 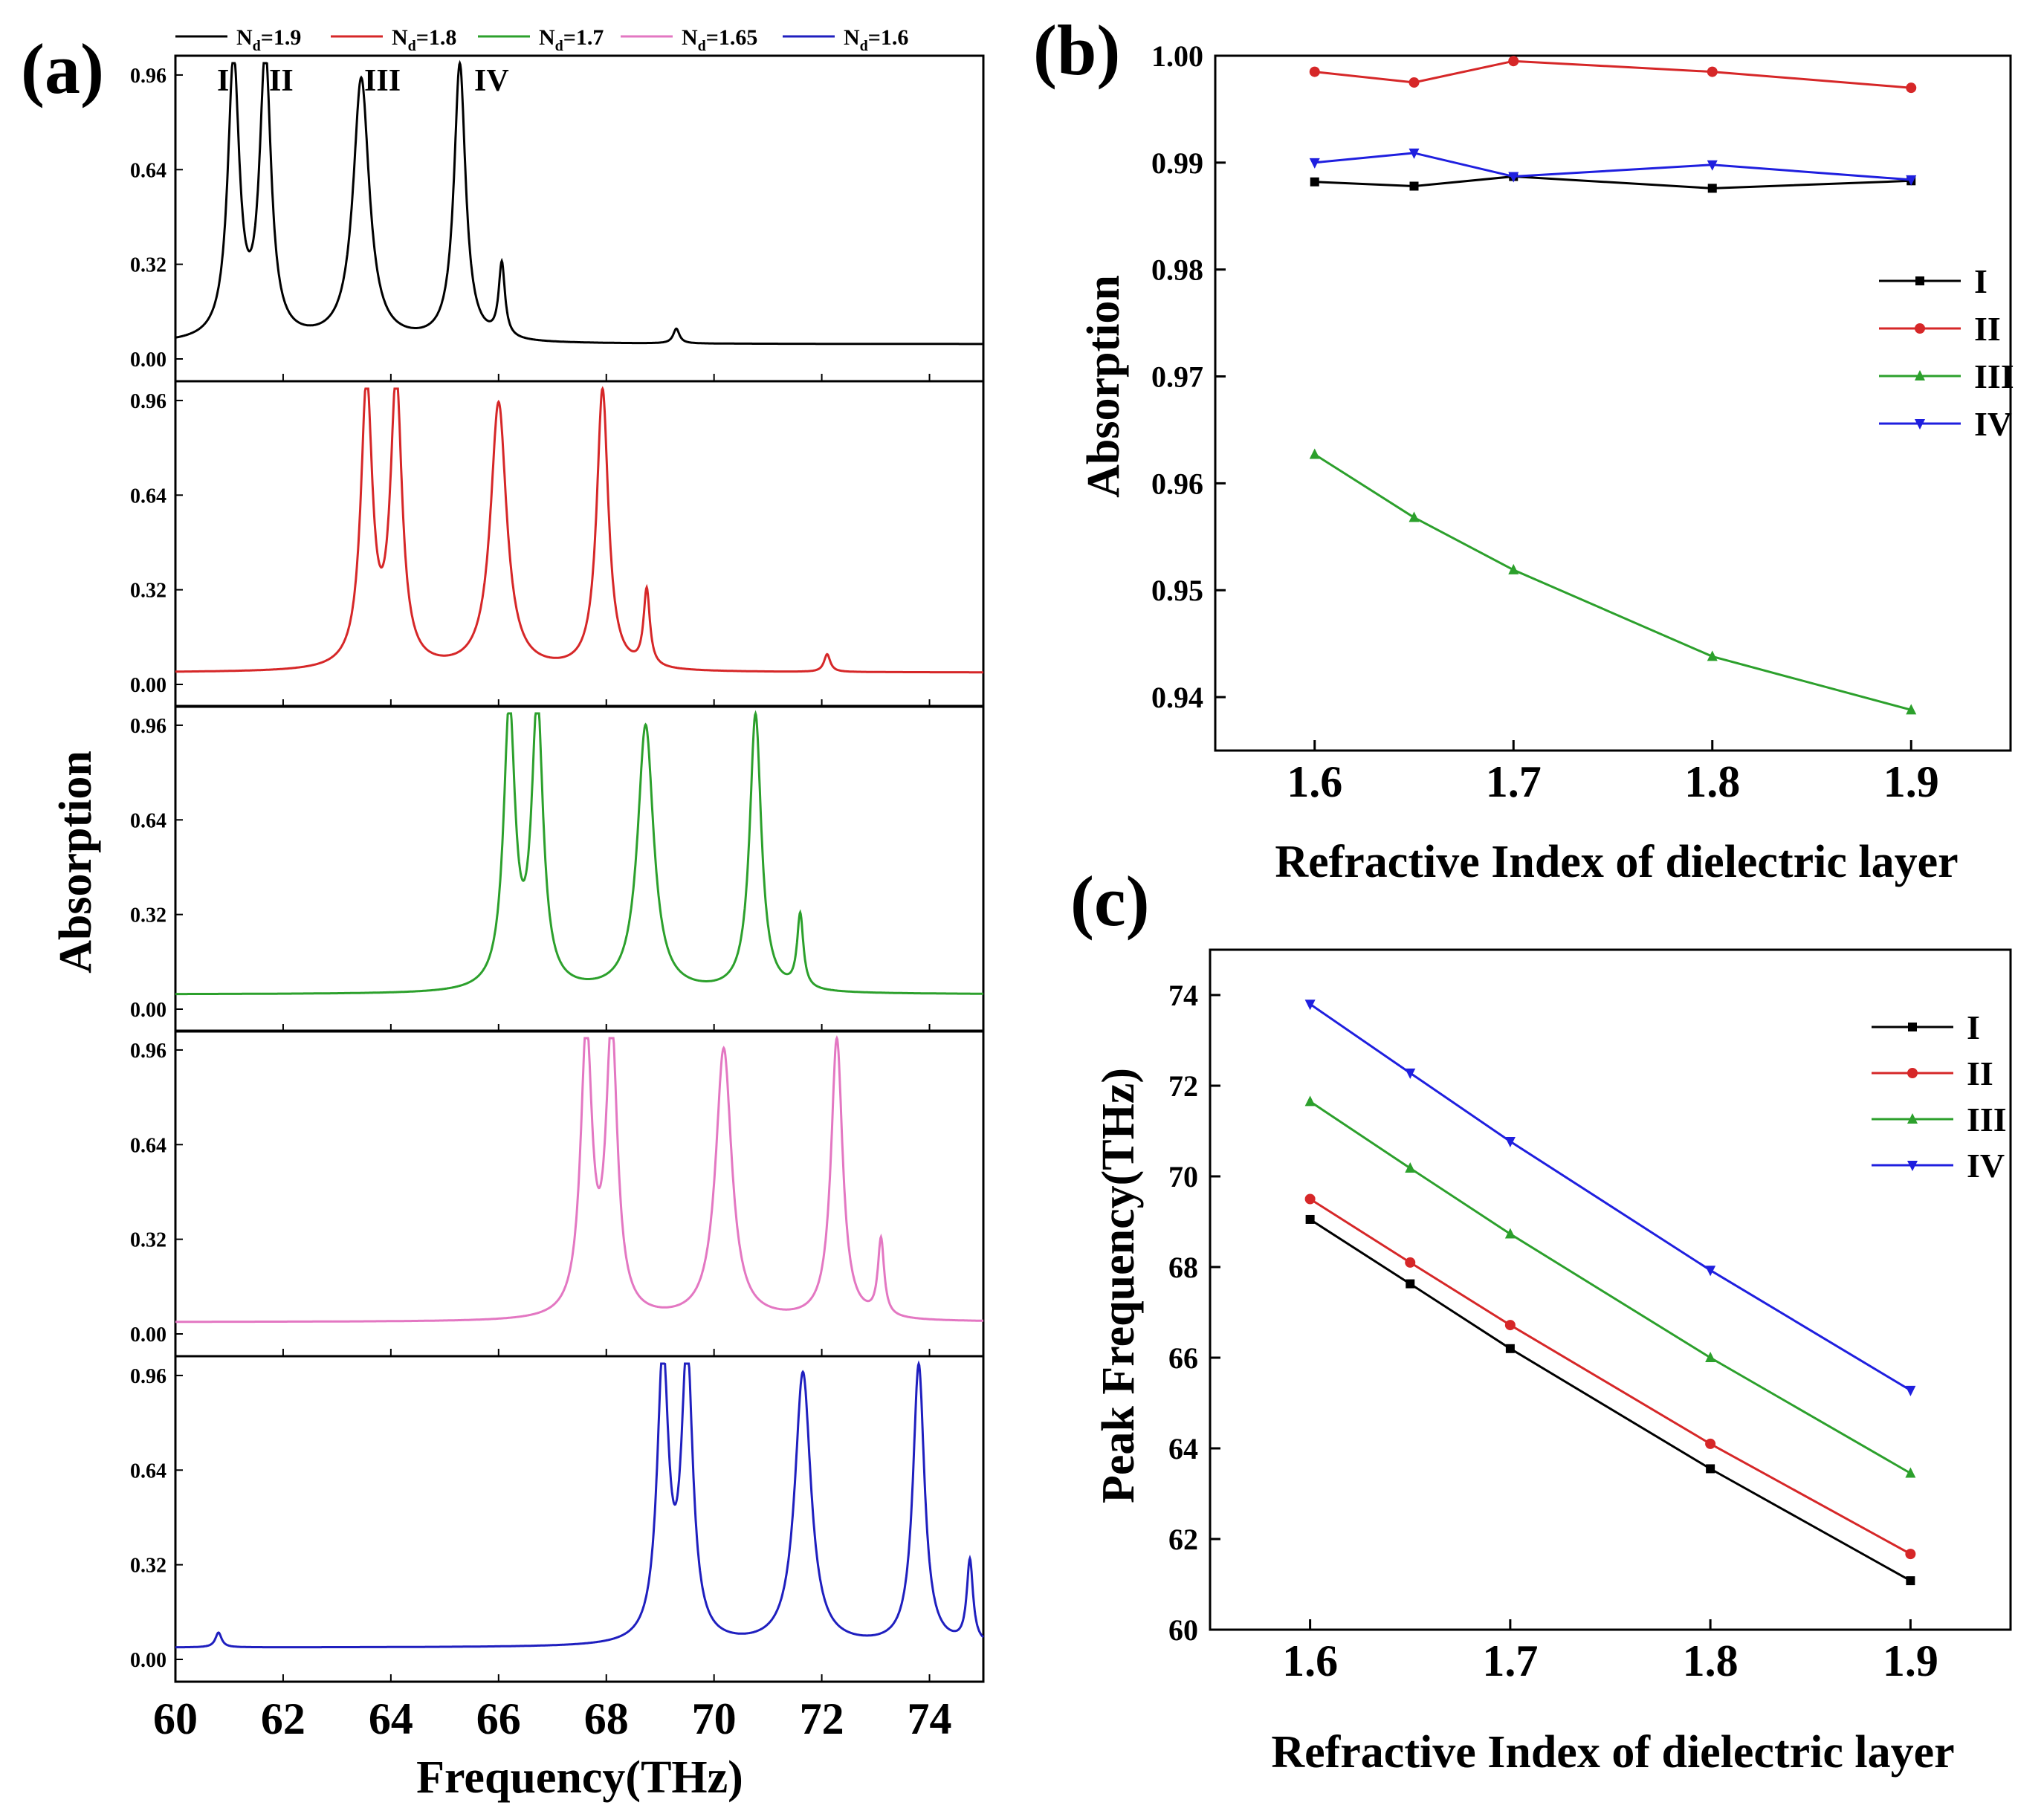 I want to click on x-axis-title-a: Frequency(THz), so click(x=579, y=1777).